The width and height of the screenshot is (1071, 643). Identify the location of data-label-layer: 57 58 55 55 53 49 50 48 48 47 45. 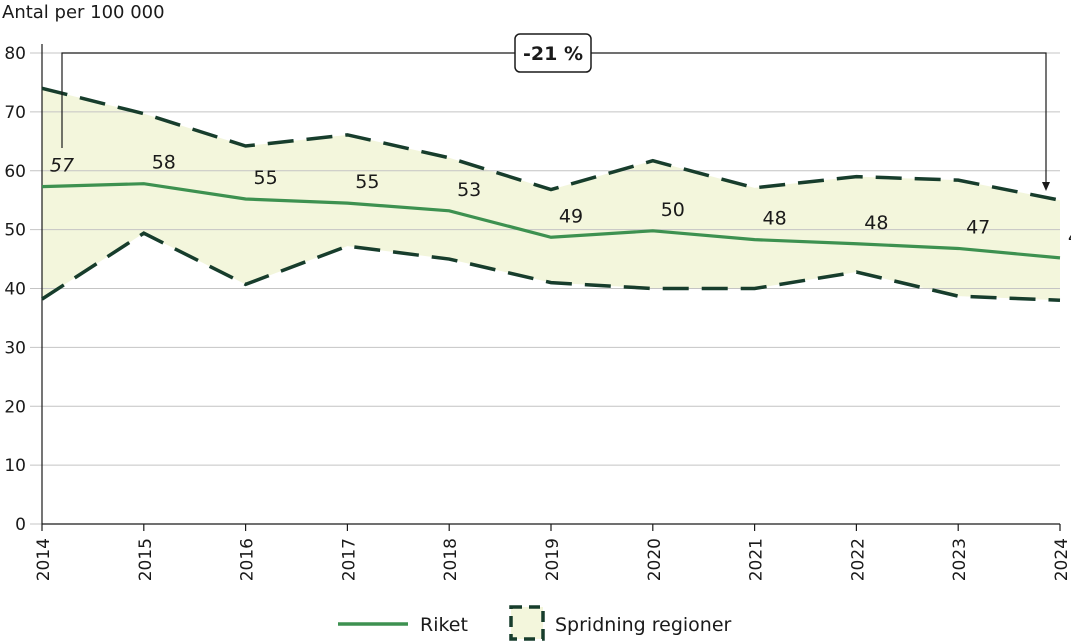
(560, 200).